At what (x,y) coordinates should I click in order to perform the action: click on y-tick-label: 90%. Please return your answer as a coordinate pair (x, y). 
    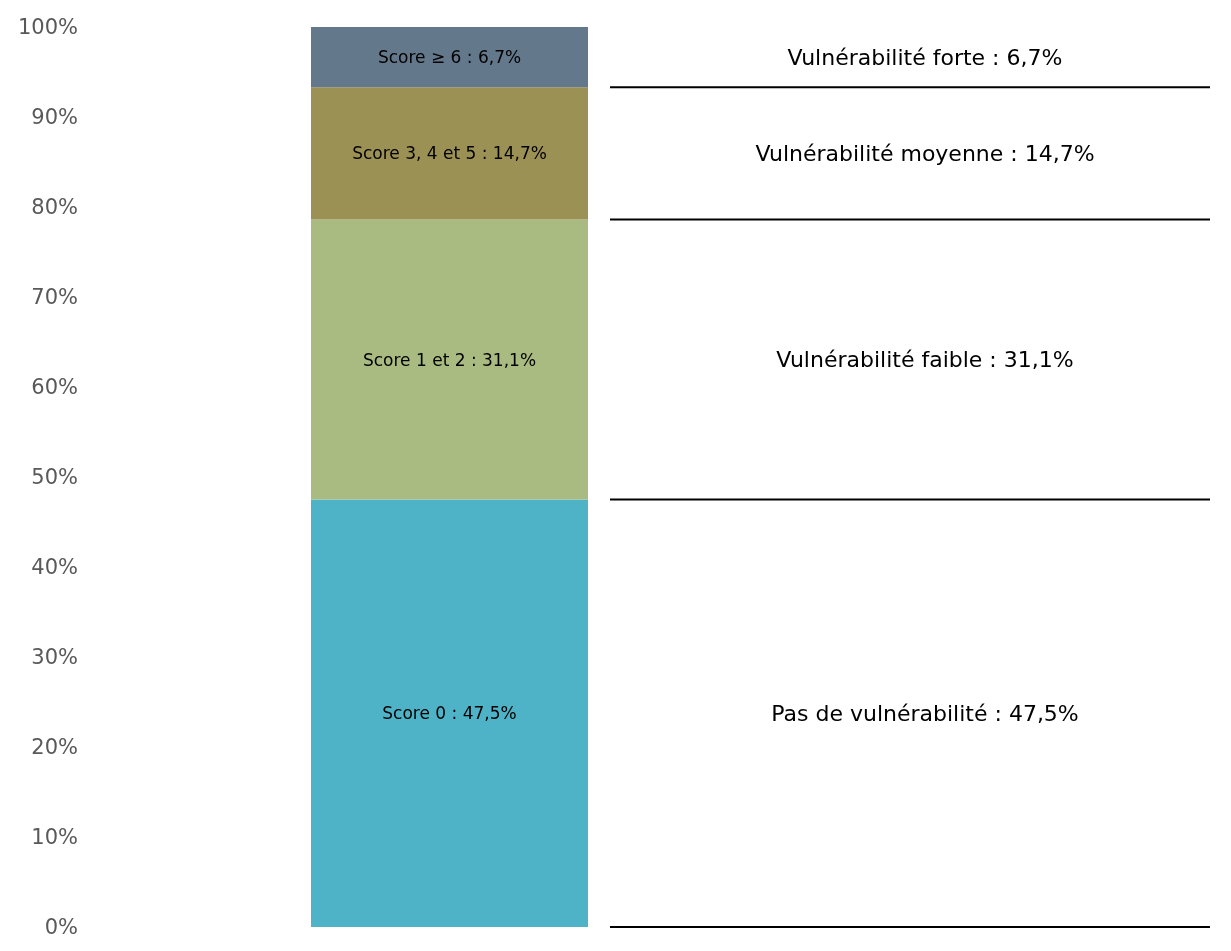
    Looking at the image, I should click on (54, 117).